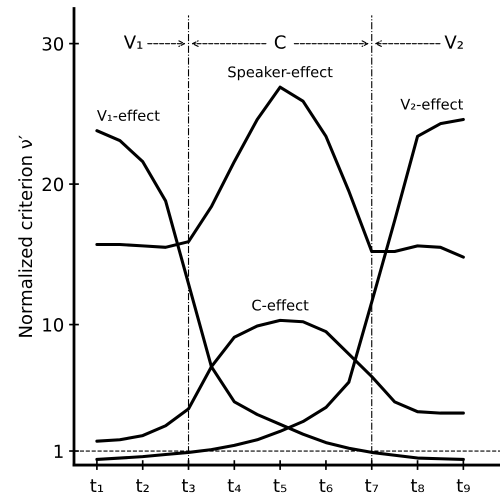 Image resolution: width=500 pixels, height=499 pixels. Describe the element at coordinates (188, 485) in the screenshot. I see `x-tick-label: t₃` at that location.